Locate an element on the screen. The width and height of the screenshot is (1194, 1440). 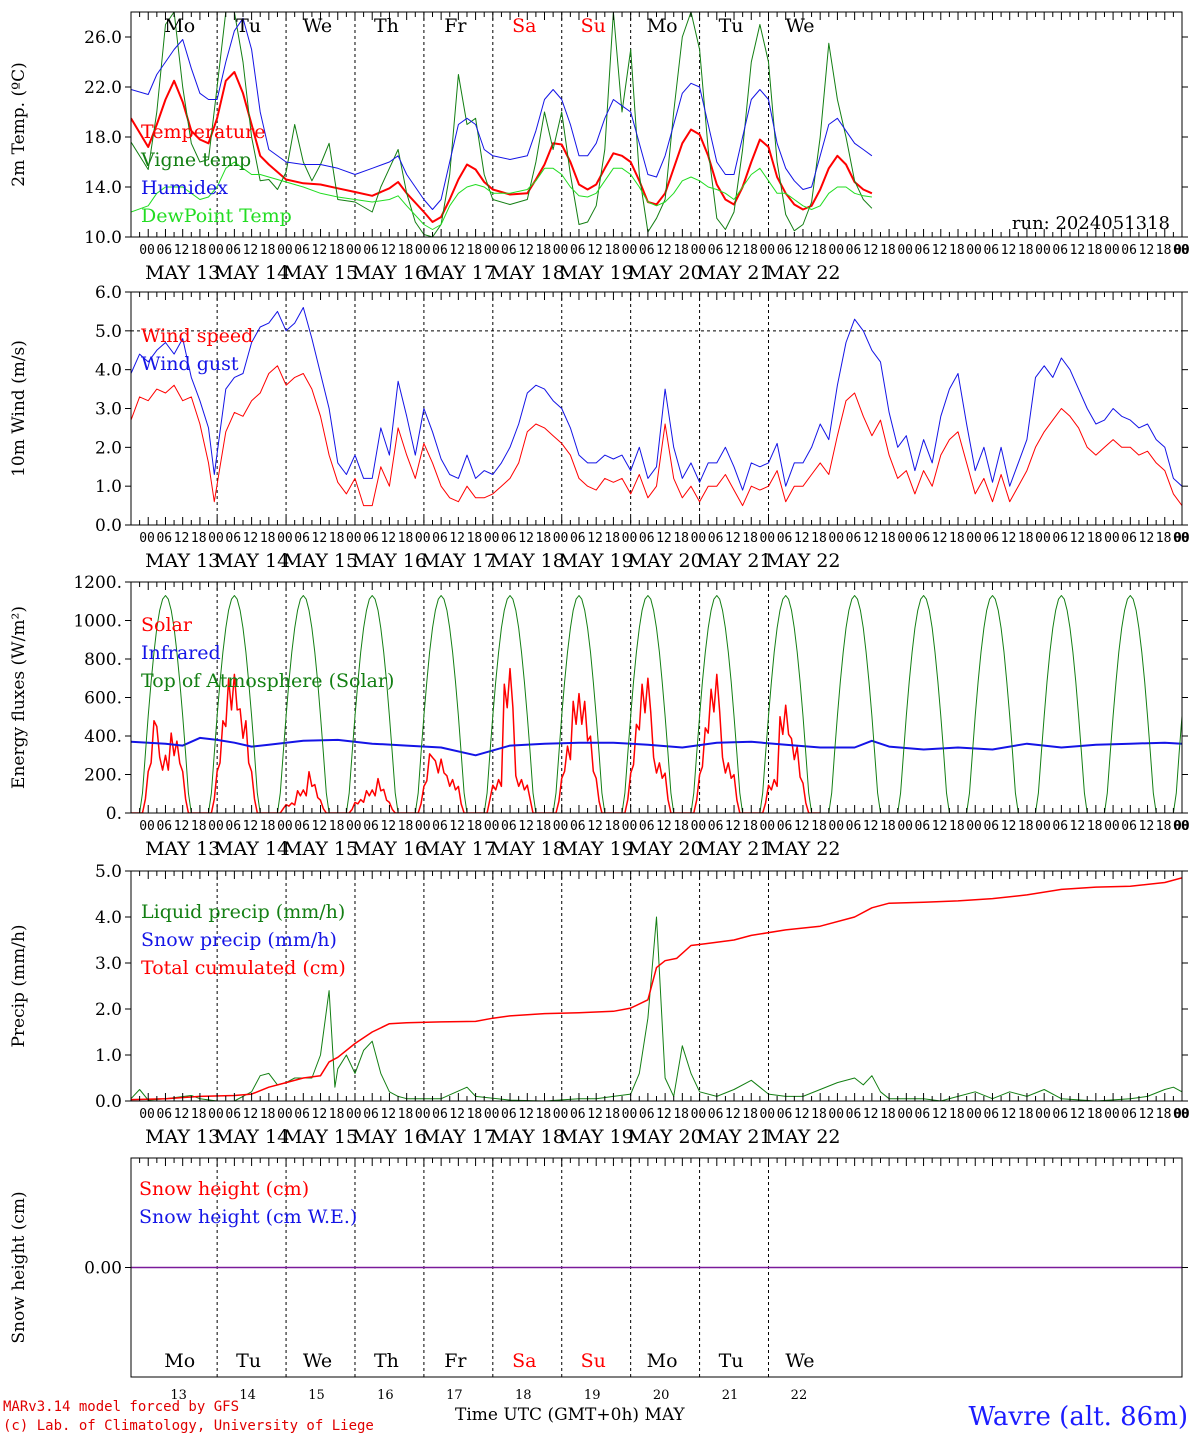
panel-5-weekday: Th is located at coordinates (386, 1361).